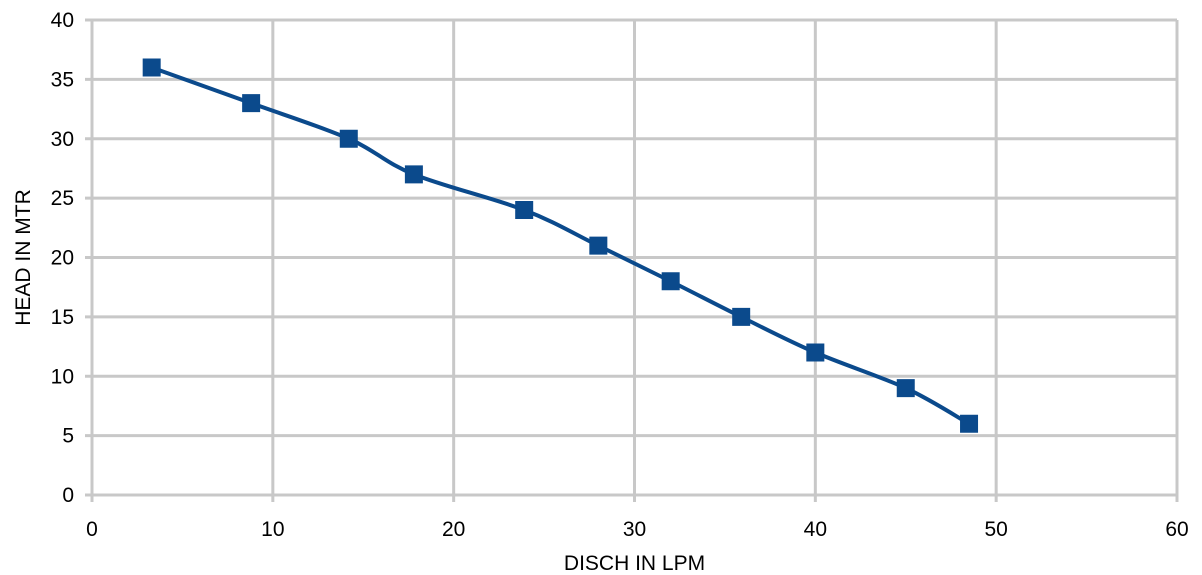 This screenshot has height=575, width=1202. What do you see at coordinates (1176, 529) in the screenshot?
I see `x-tick-label: 60` at bounding box center [1176, 529].